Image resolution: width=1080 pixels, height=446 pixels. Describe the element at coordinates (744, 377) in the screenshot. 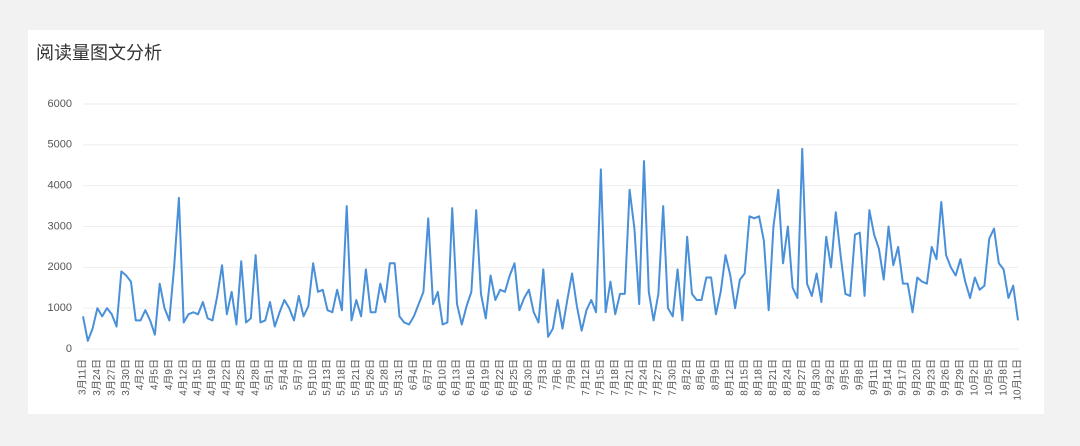

I see `x-tick-label: 8月15日` at that location.